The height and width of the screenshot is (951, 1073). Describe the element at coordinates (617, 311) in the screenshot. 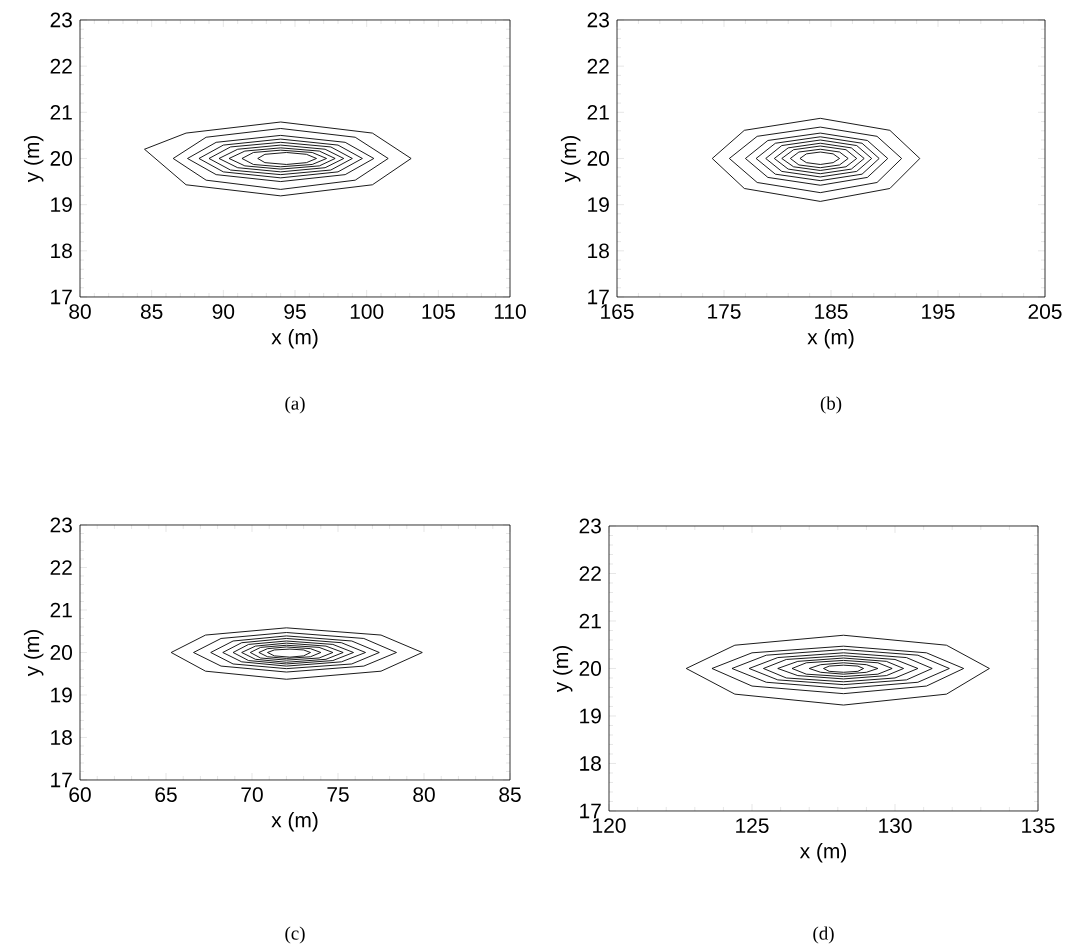

I see `x-tick-label: 165` at that location.